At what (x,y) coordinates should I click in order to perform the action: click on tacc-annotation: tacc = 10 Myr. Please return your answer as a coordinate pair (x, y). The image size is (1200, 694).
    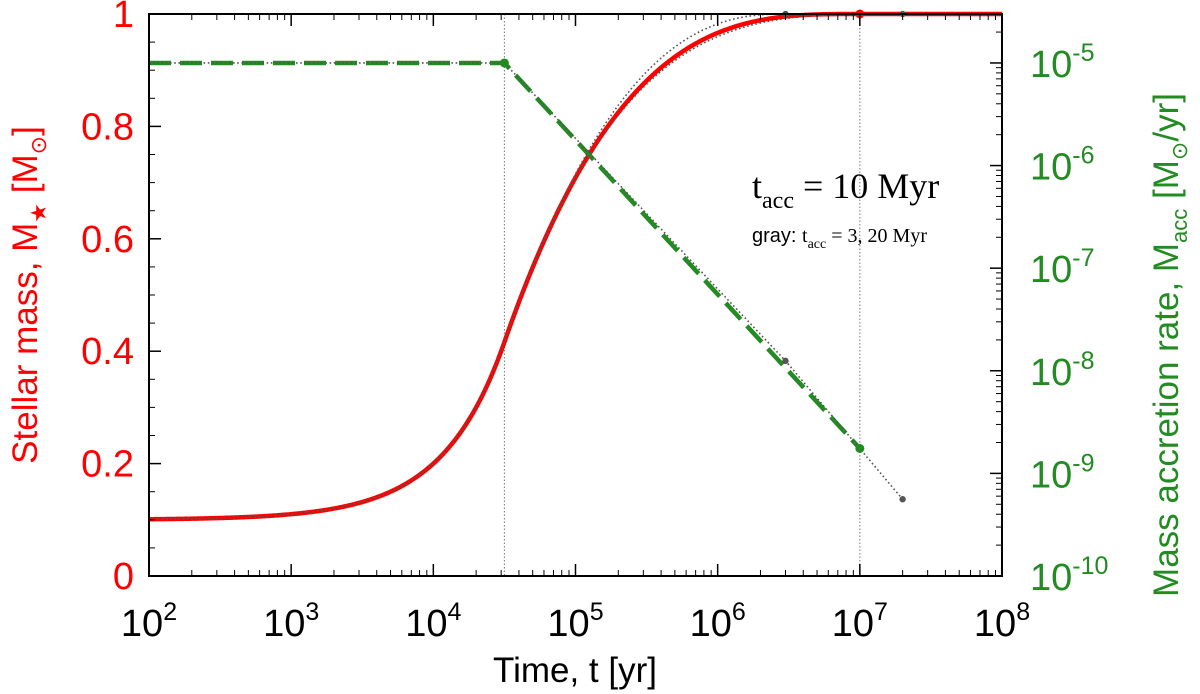
    Looking at the image, I should click on (845, 190).